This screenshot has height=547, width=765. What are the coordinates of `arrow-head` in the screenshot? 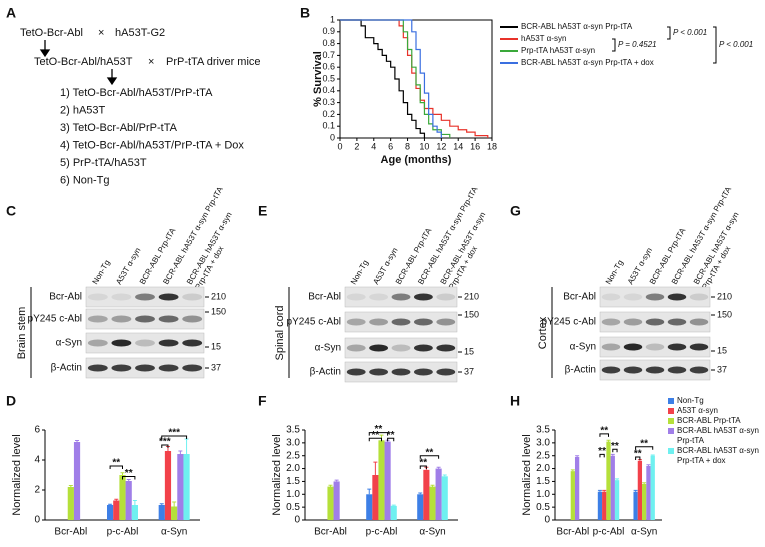 It's located at (45, 53).